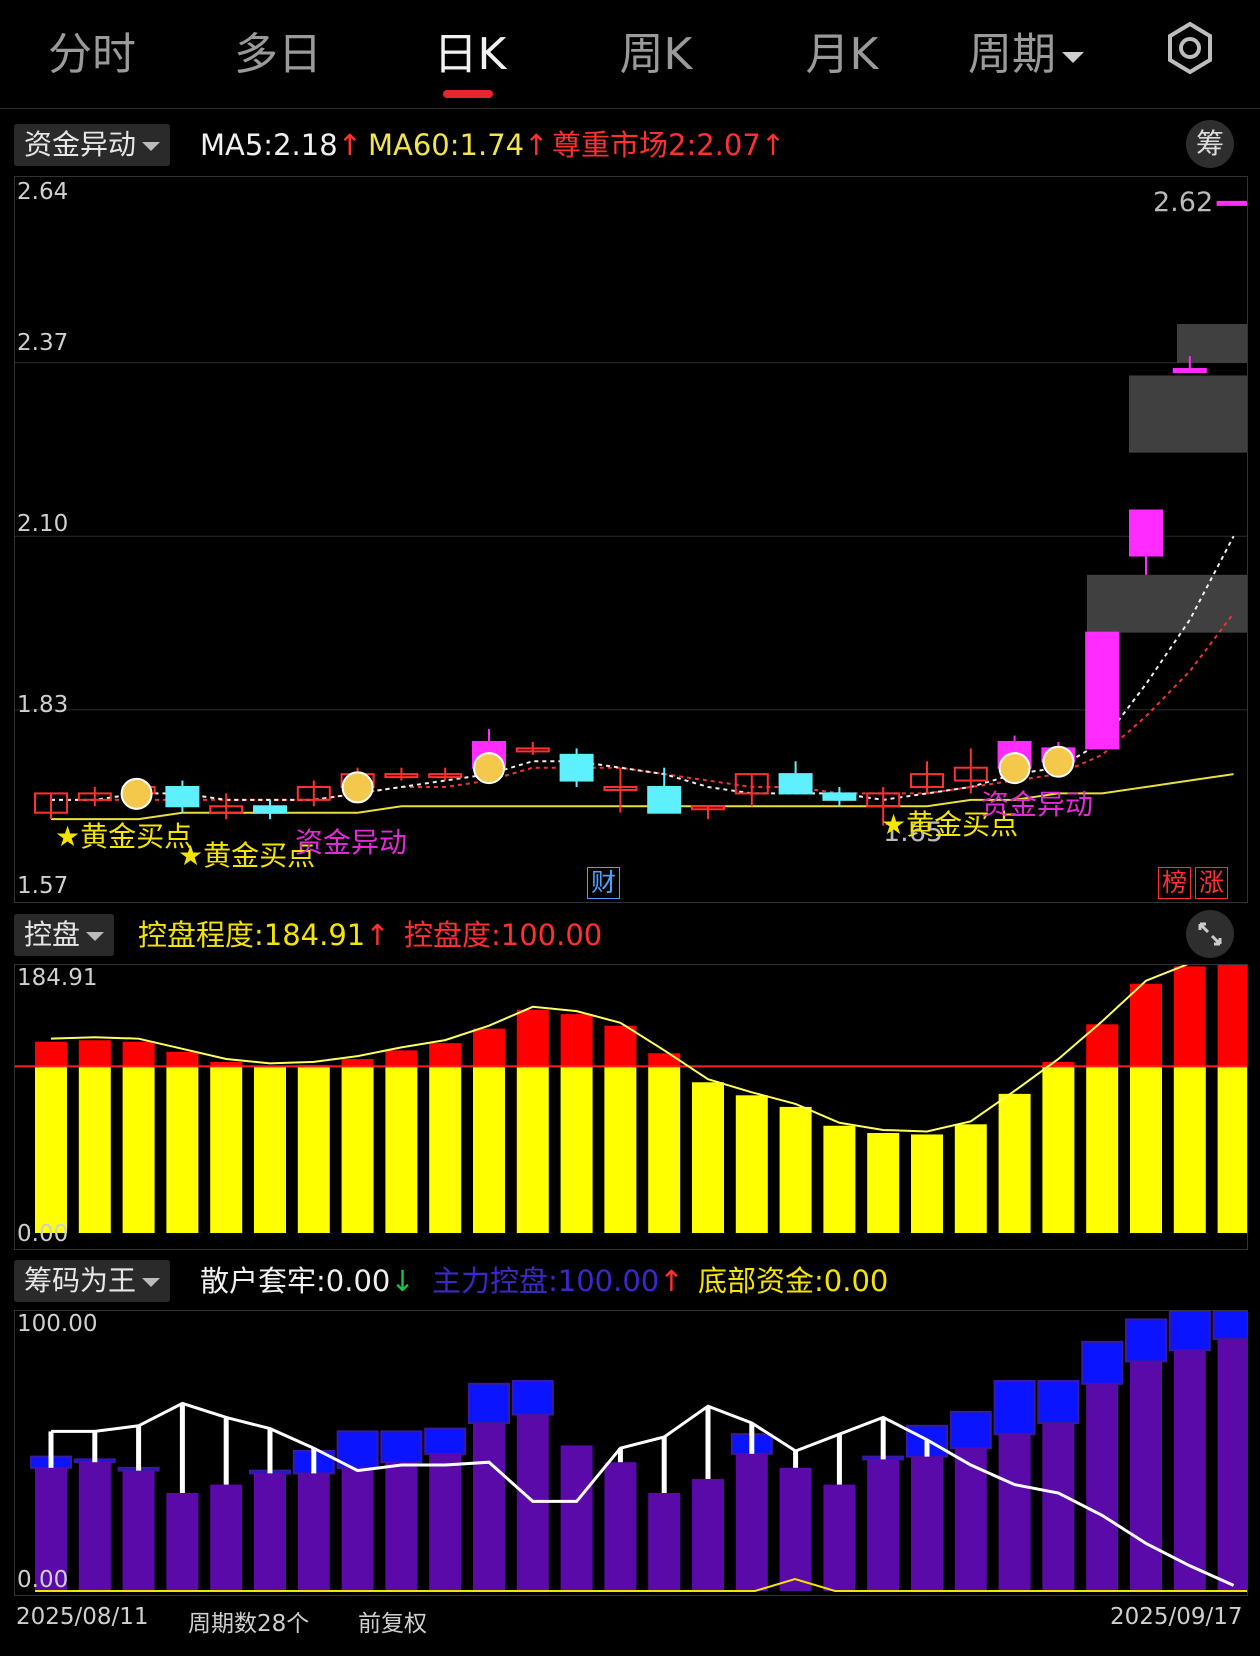 Image resolution: width=1260 pixels, height=1656 pixels. Describe the element at coordinates (669, 145) in the screenshot. I see `zz-market-readout: 尊重市场2:2.07↑` at that location.